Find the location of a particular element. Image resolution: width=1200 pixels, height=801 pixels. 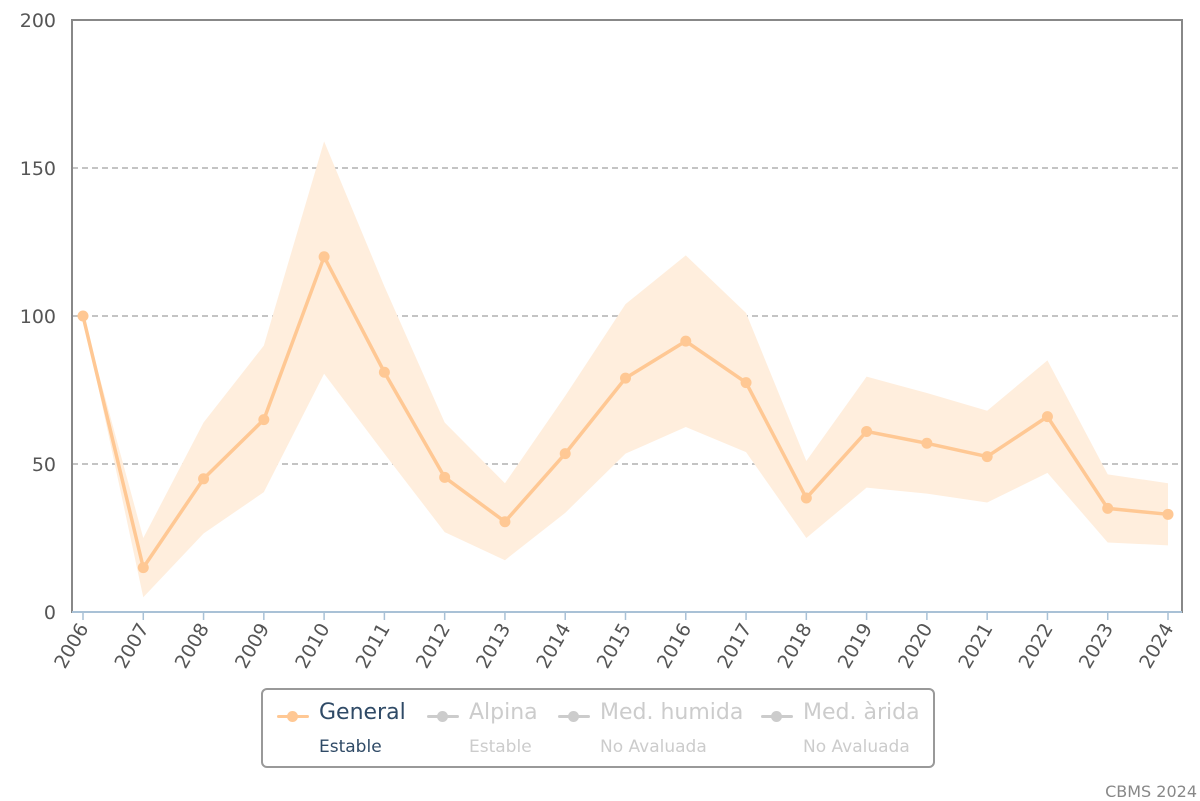

y-tick-label: 100 is located at coordinates (38, 317).